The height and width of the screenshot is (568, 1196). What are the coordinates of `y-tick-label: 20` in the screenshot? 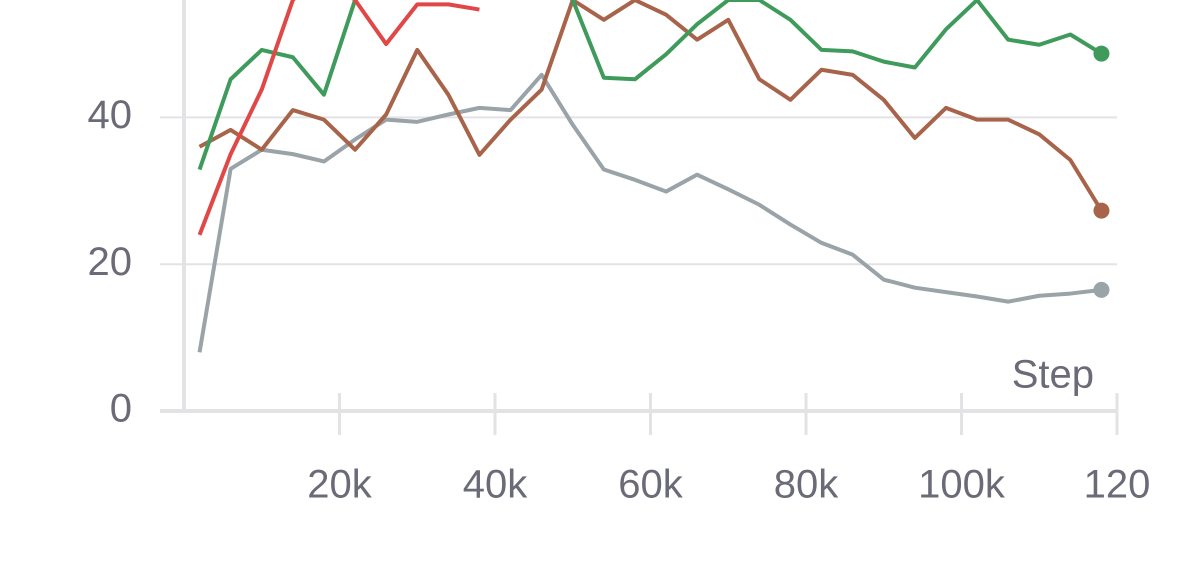 It's located at (110, 262).